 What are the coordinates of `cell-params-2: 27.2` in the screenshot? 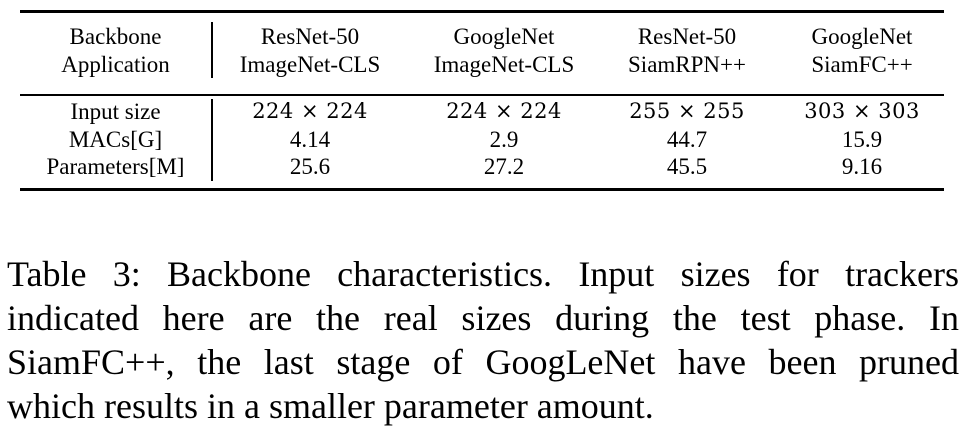 It's located at (504, 166).